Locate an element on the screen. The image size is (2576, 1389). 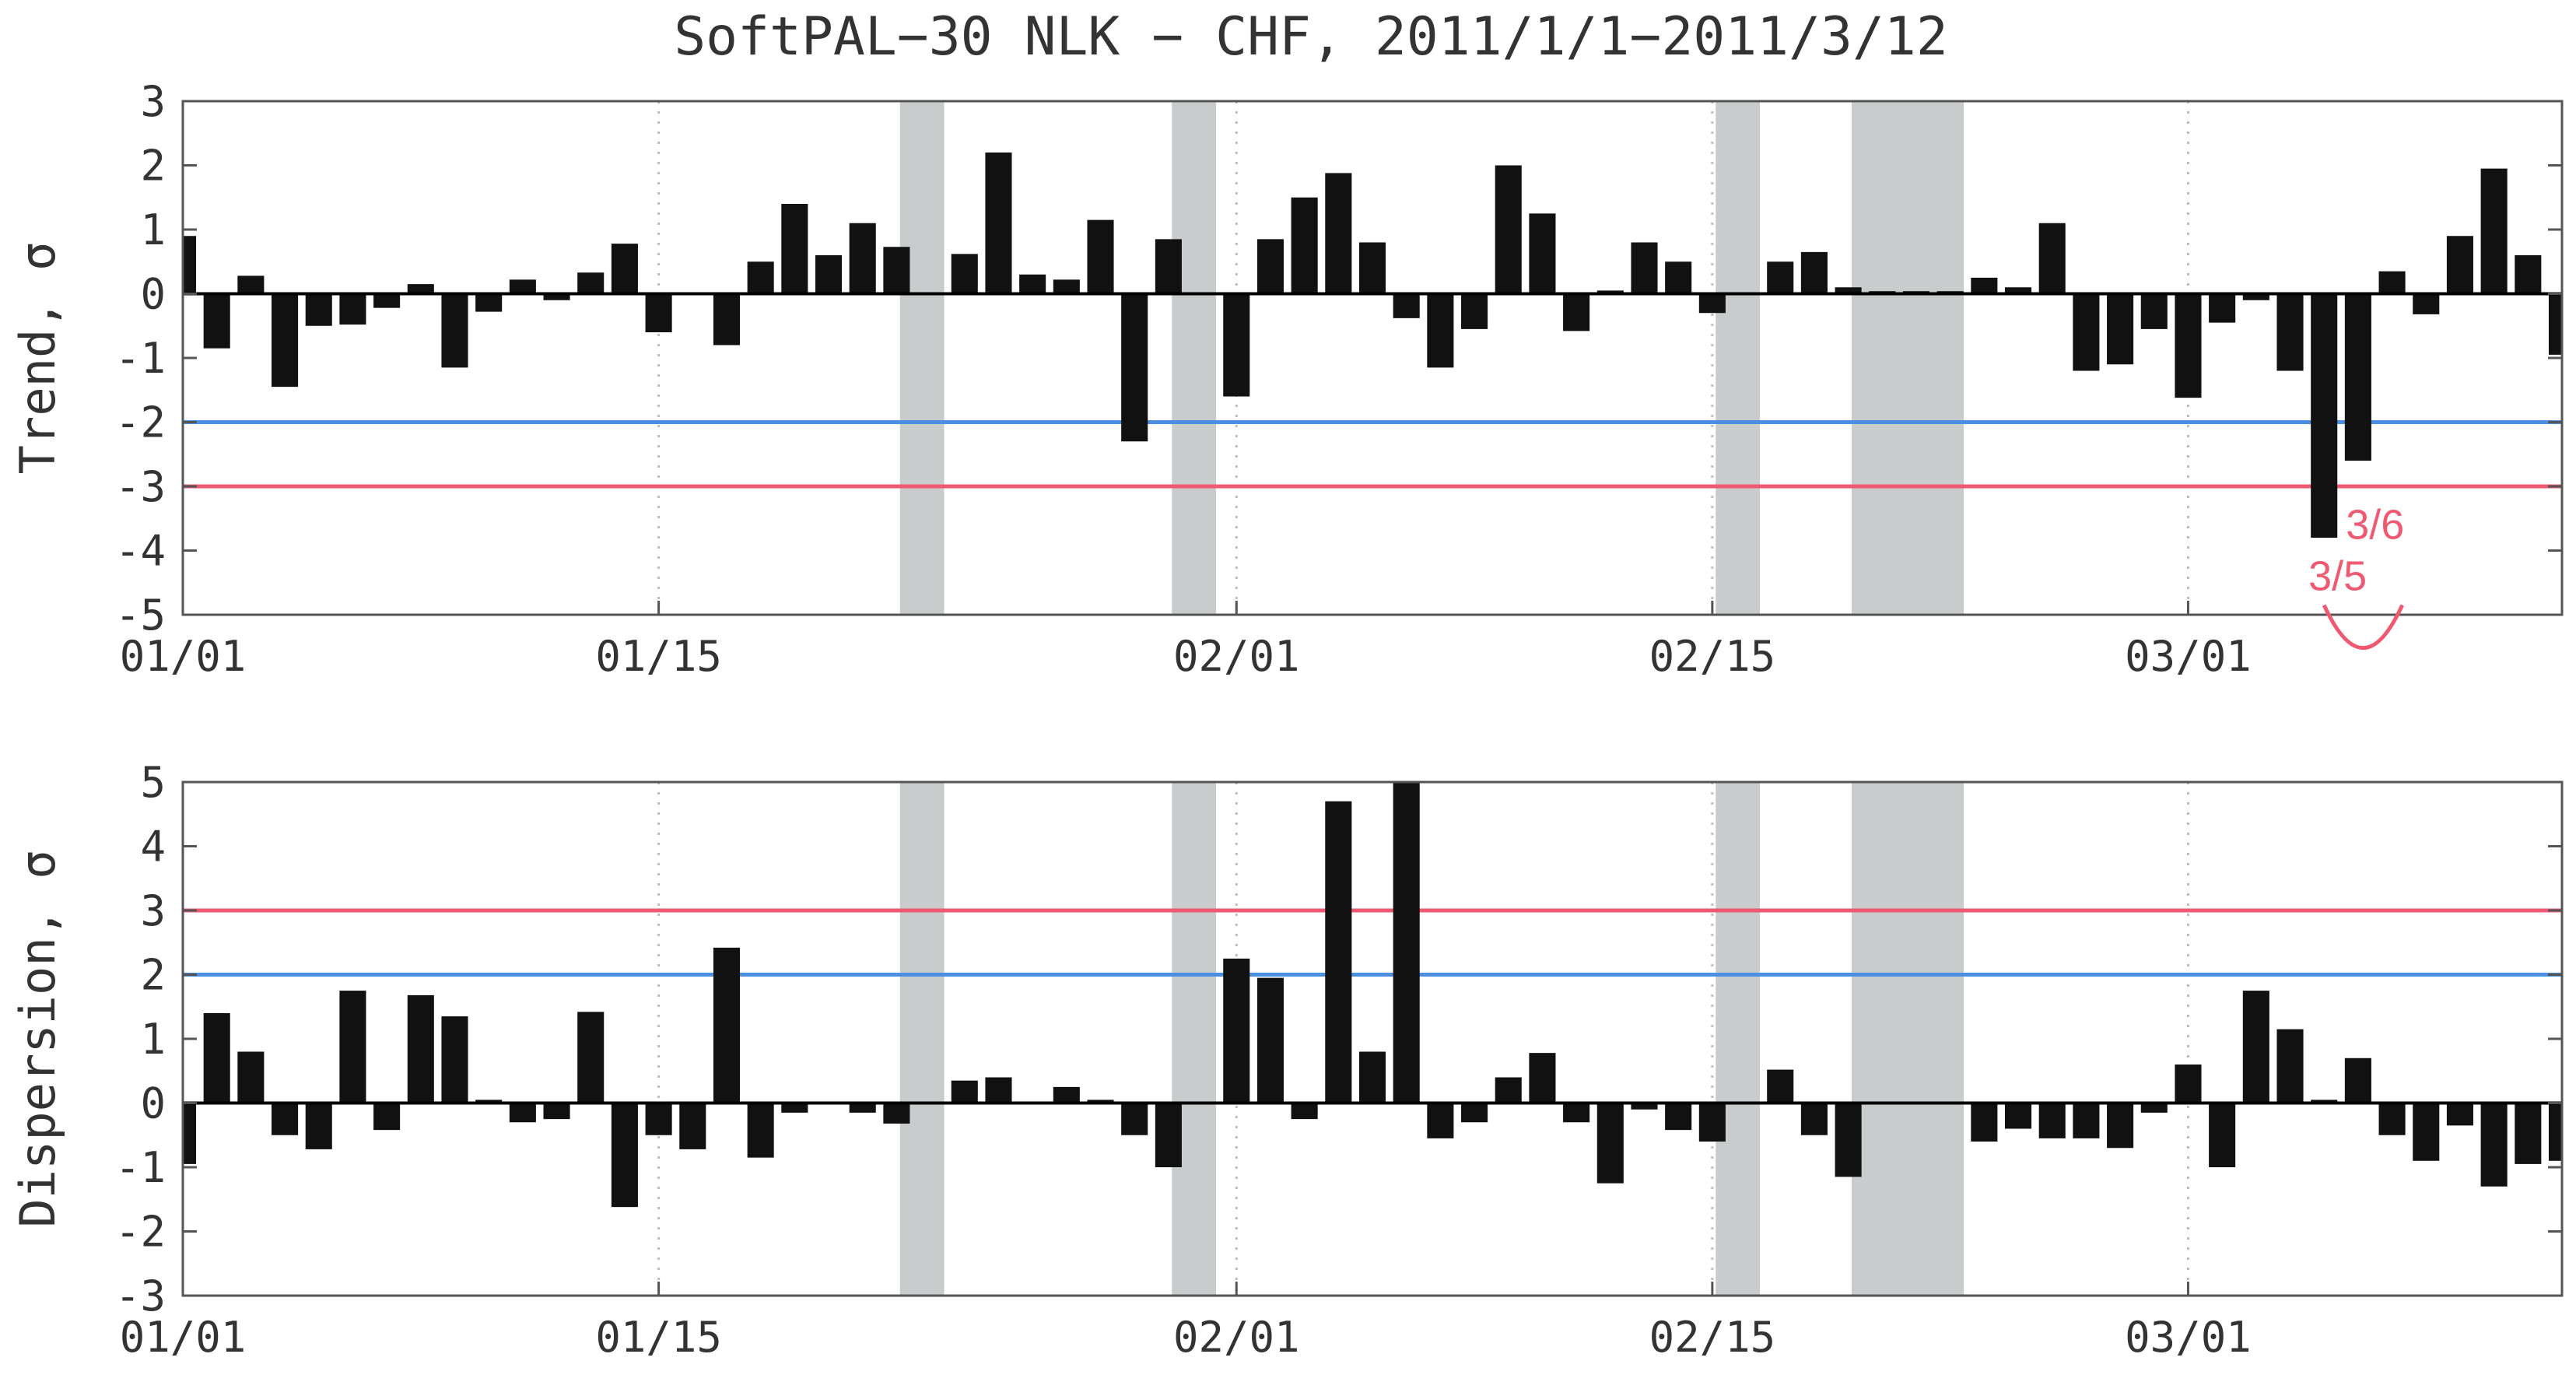
dispersion-y-tick-label: 2 is located at coordinates (153, 975).